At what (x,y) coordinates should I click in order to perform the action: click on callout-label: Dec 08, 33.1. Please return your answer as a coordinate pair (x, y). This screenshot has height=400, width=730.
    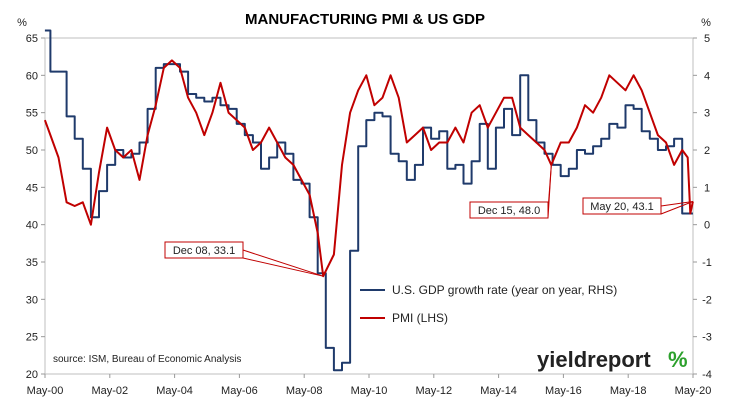
    Looking at the image, I should click on (204, 251).